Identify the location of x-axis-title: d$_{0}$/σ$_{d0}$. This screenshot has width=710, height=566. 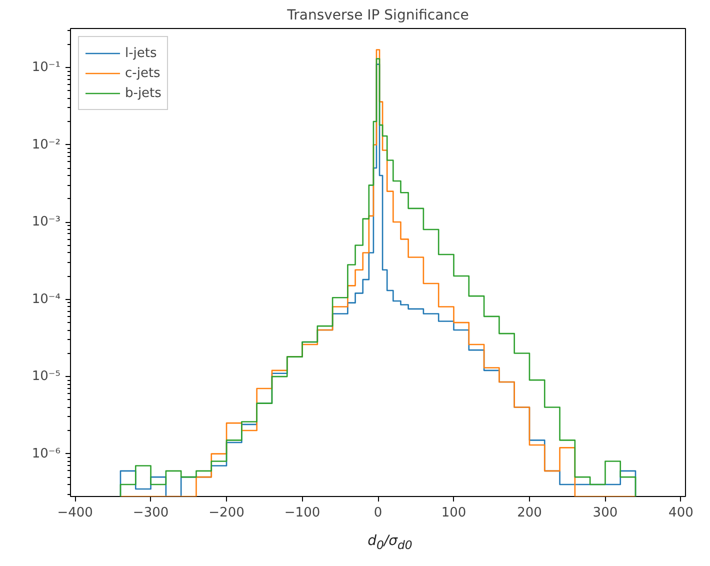
(390, 542).